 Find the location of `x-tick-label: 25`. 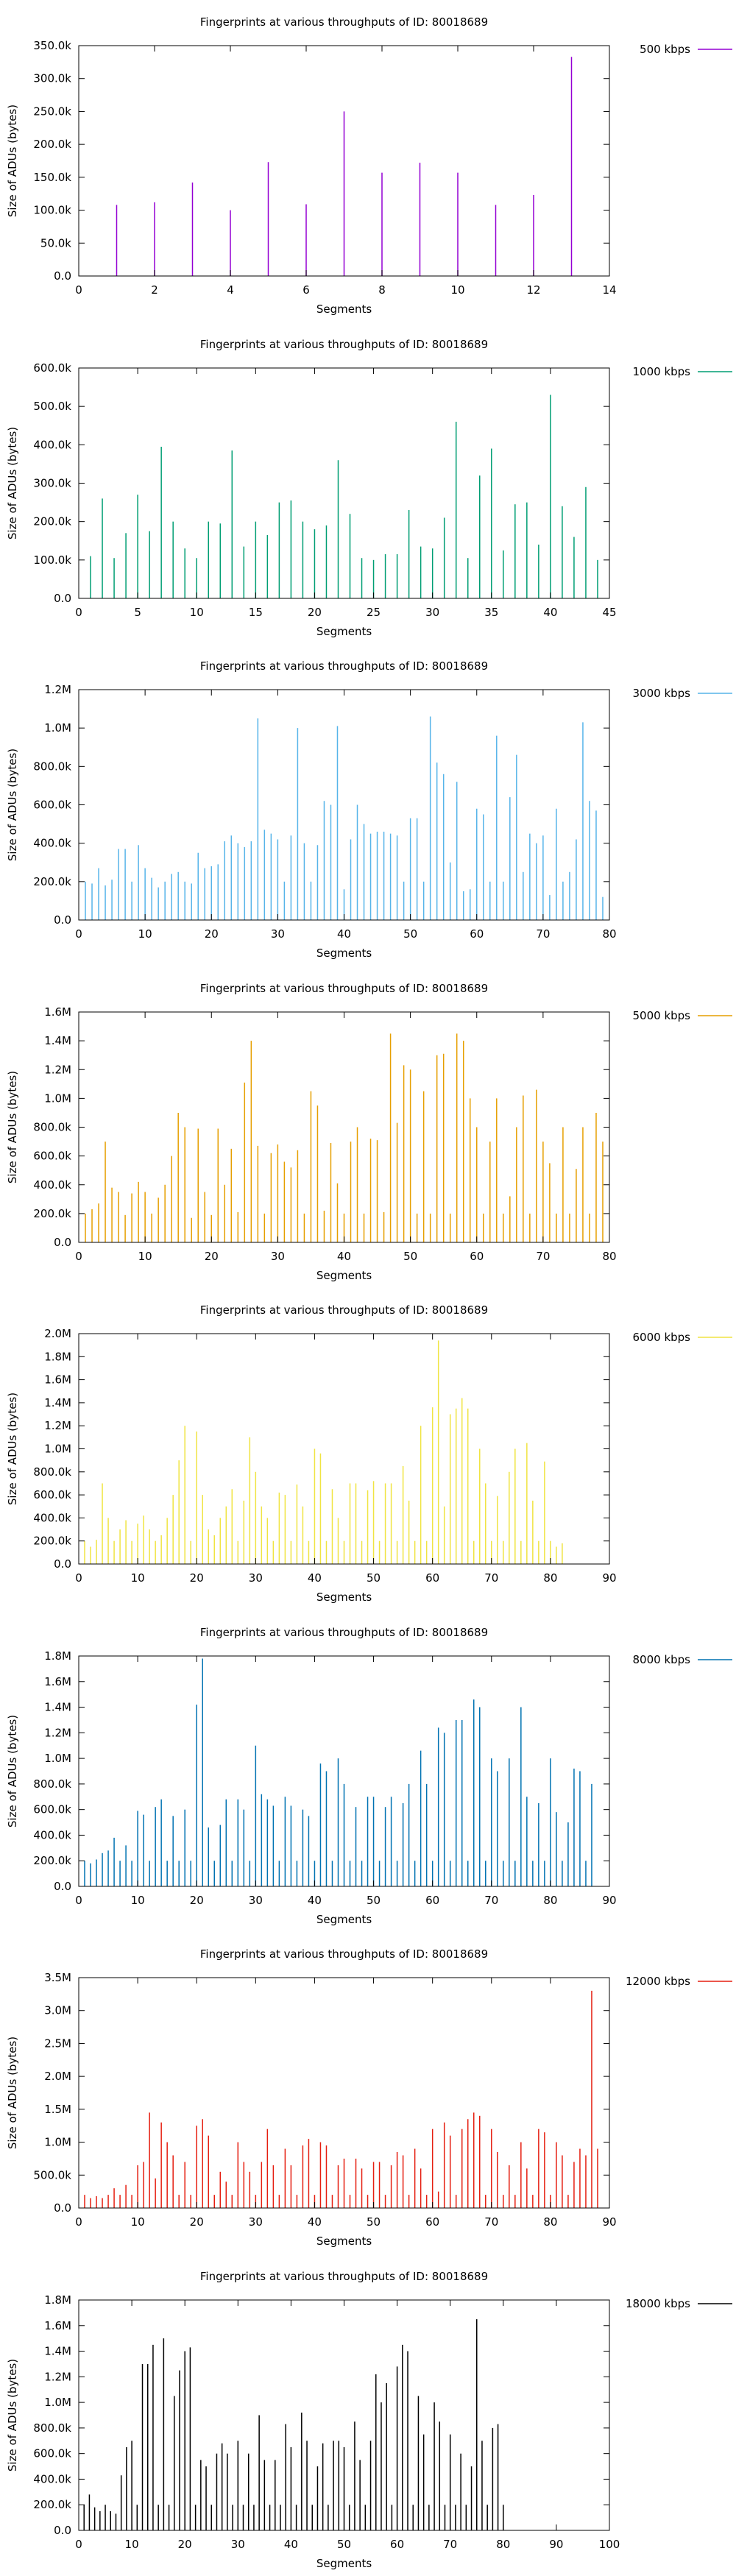

x-tick-label: 25 is located at coordinates (374, 612).